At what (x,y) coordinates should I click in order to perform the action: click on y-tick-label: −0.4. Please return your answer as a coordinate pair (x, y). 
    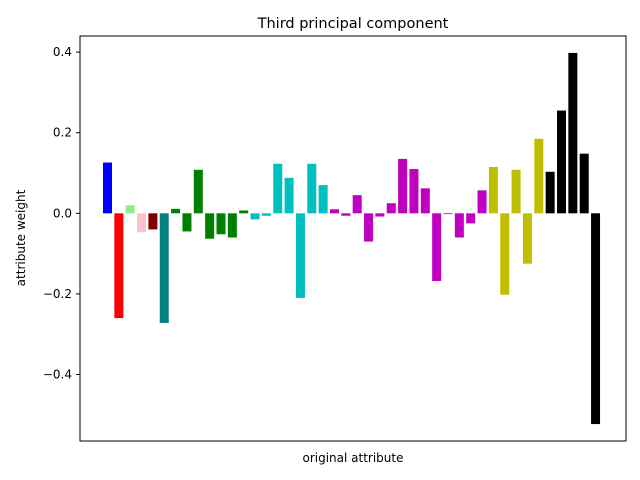
    Looking at the image, I should click on (57, 375).